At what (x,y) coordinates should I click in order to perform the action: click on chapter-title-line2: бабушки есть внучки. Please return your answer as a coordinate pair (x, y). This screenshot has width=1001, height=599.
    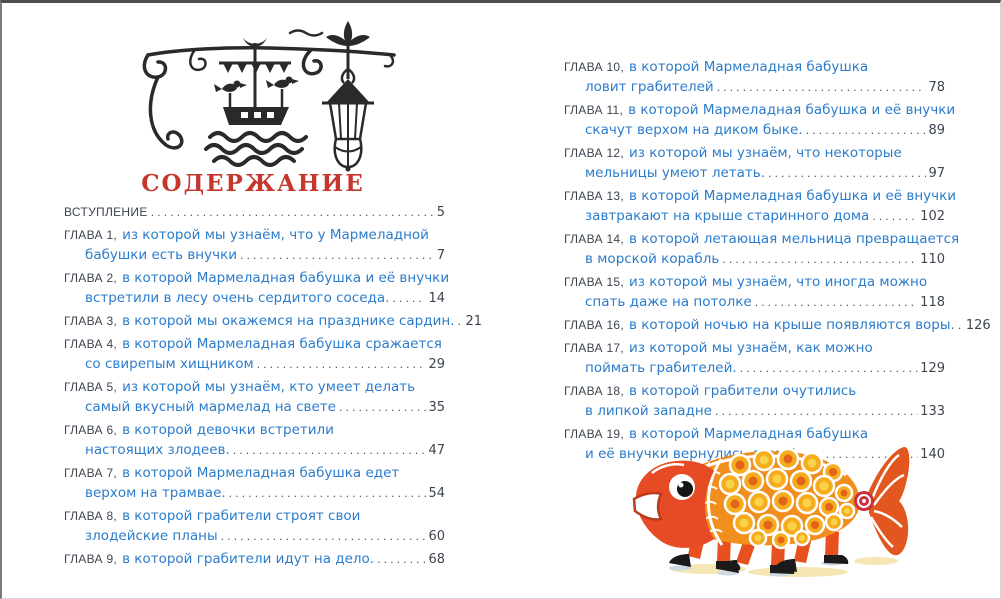
    Looking at the image, I should click on (161, 255).